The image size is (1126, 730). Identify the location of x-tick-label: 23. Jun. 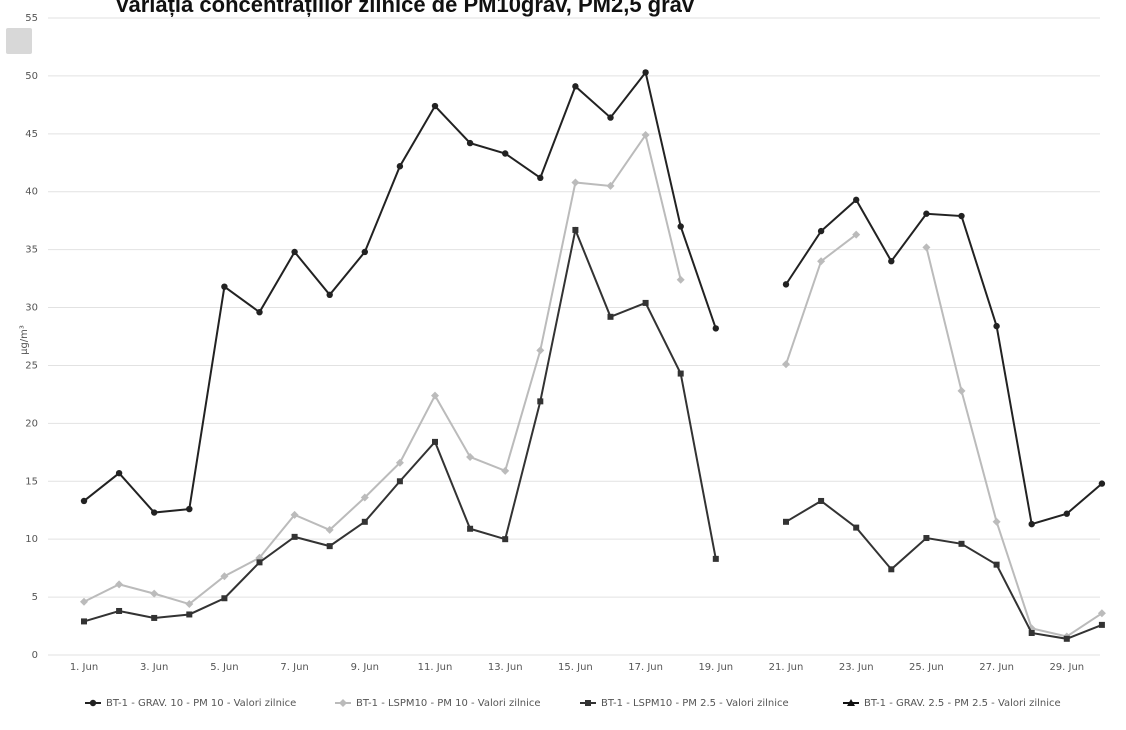
(856, 667).